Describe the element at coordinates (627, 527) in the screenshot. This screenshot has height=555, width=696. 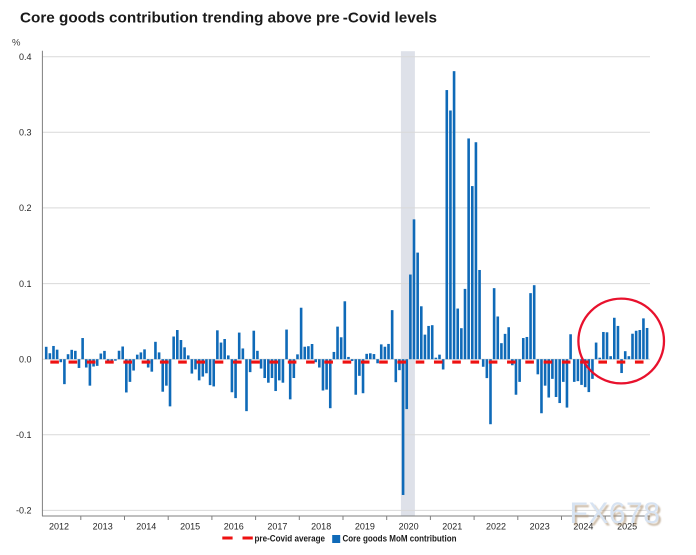
I see `svg-text: 2025` at that location.